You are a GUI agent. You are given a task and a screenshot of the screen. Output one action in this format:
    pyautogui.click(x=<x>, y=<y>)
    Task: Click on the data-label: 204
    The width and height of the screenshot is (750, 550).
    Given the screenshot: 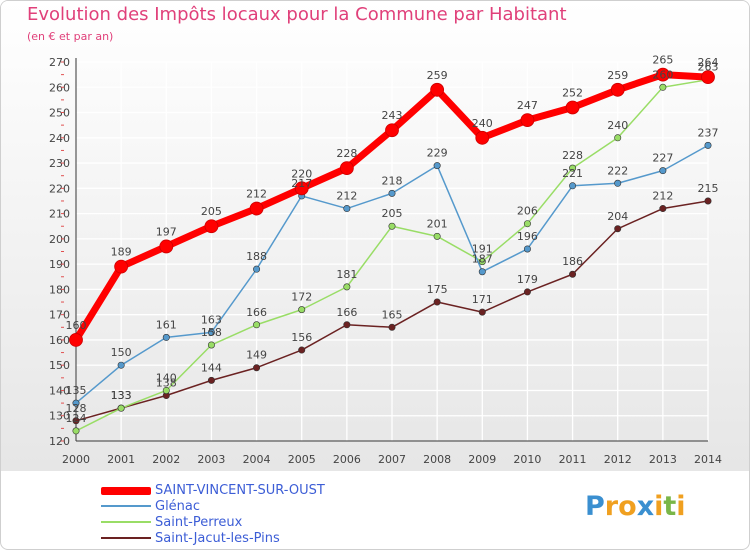 What is the action you would take?
    pyautogui.click(x=617, y=216)
    